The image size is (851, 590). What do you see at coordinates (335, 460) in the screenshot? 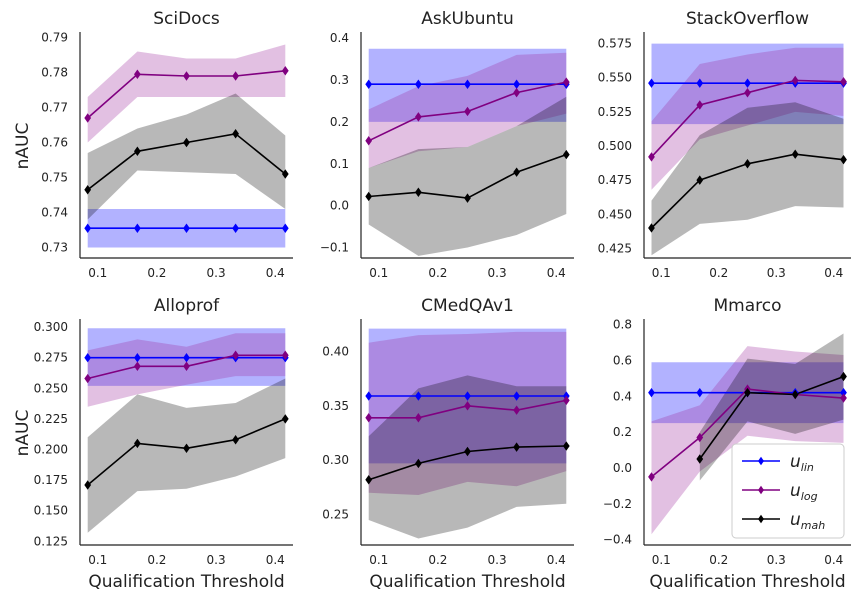
I see `y-tick-label: 0.30` at bounding box center [335, 460].